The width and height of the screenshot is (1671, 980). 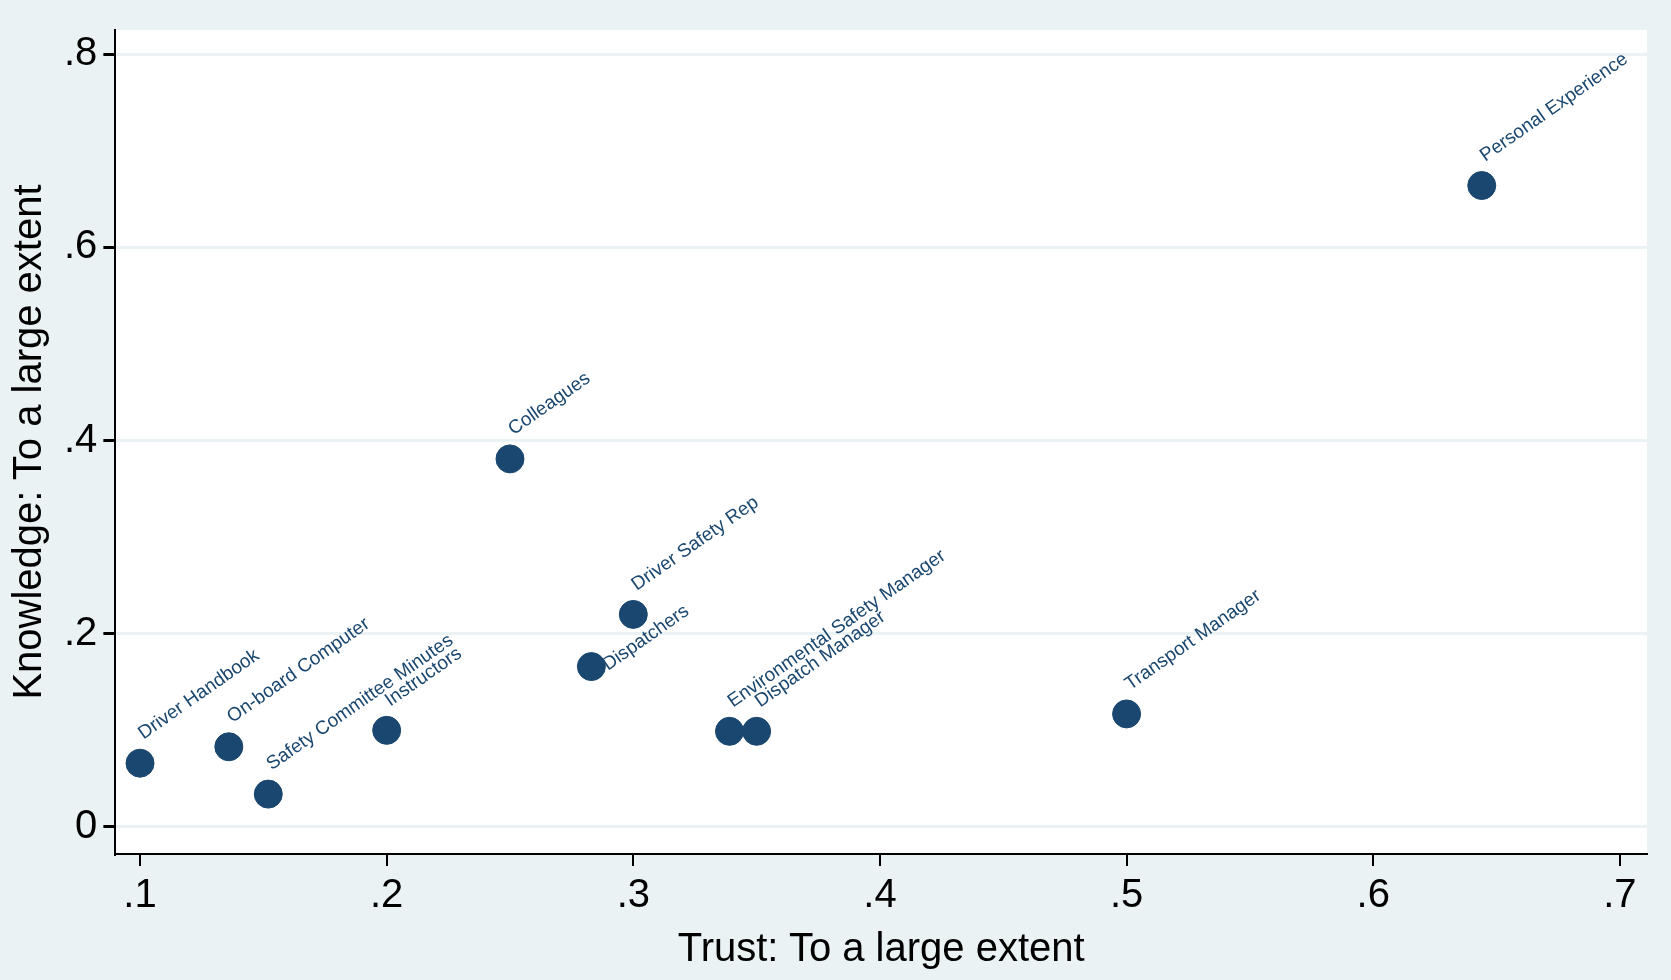 I want to click on y-tick-label: .8, so click(x=81, y=51).